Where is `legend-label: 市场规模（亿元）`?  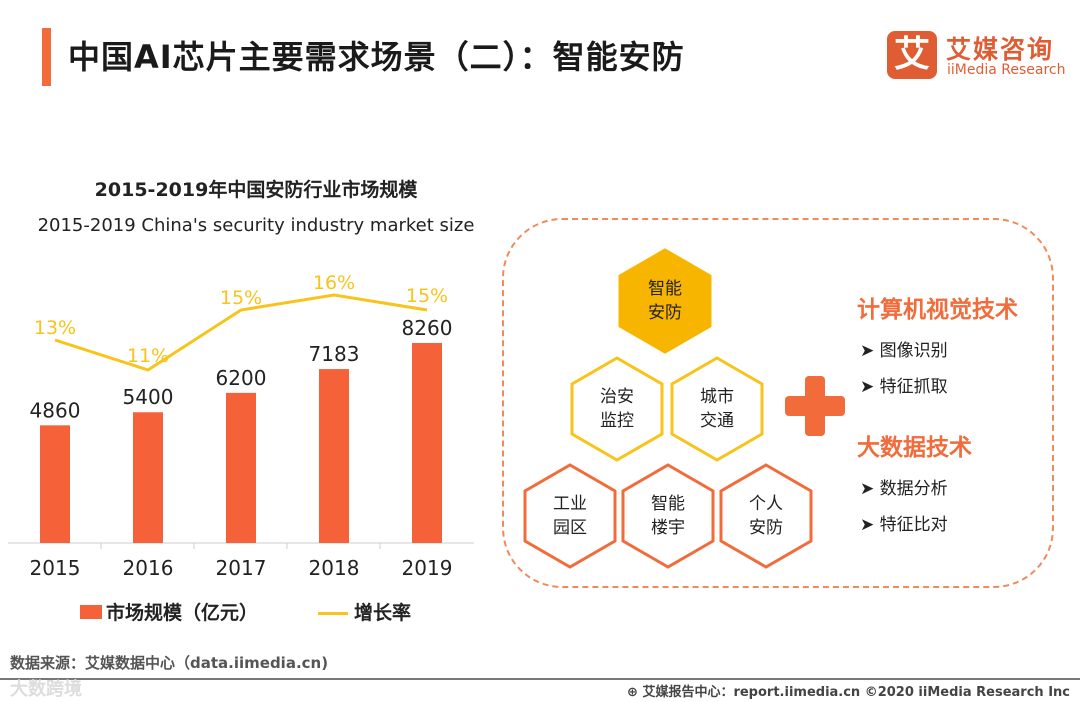
legend-label: 市场规模（亿元） is located at coordinates (182, 613).